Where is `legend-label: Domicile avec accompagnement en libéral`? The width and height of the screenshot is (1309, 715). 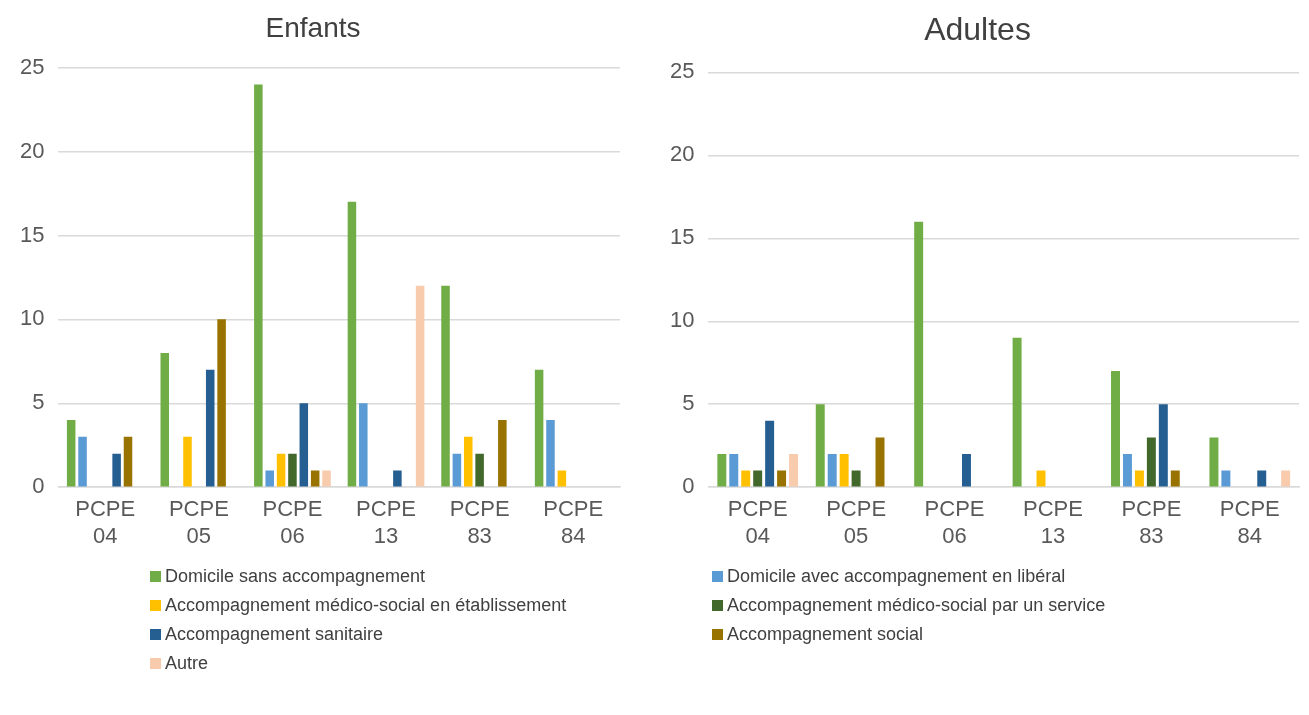
legend-label: Domicile avec accompagnement en libéral is located at coordinates (896, 576).